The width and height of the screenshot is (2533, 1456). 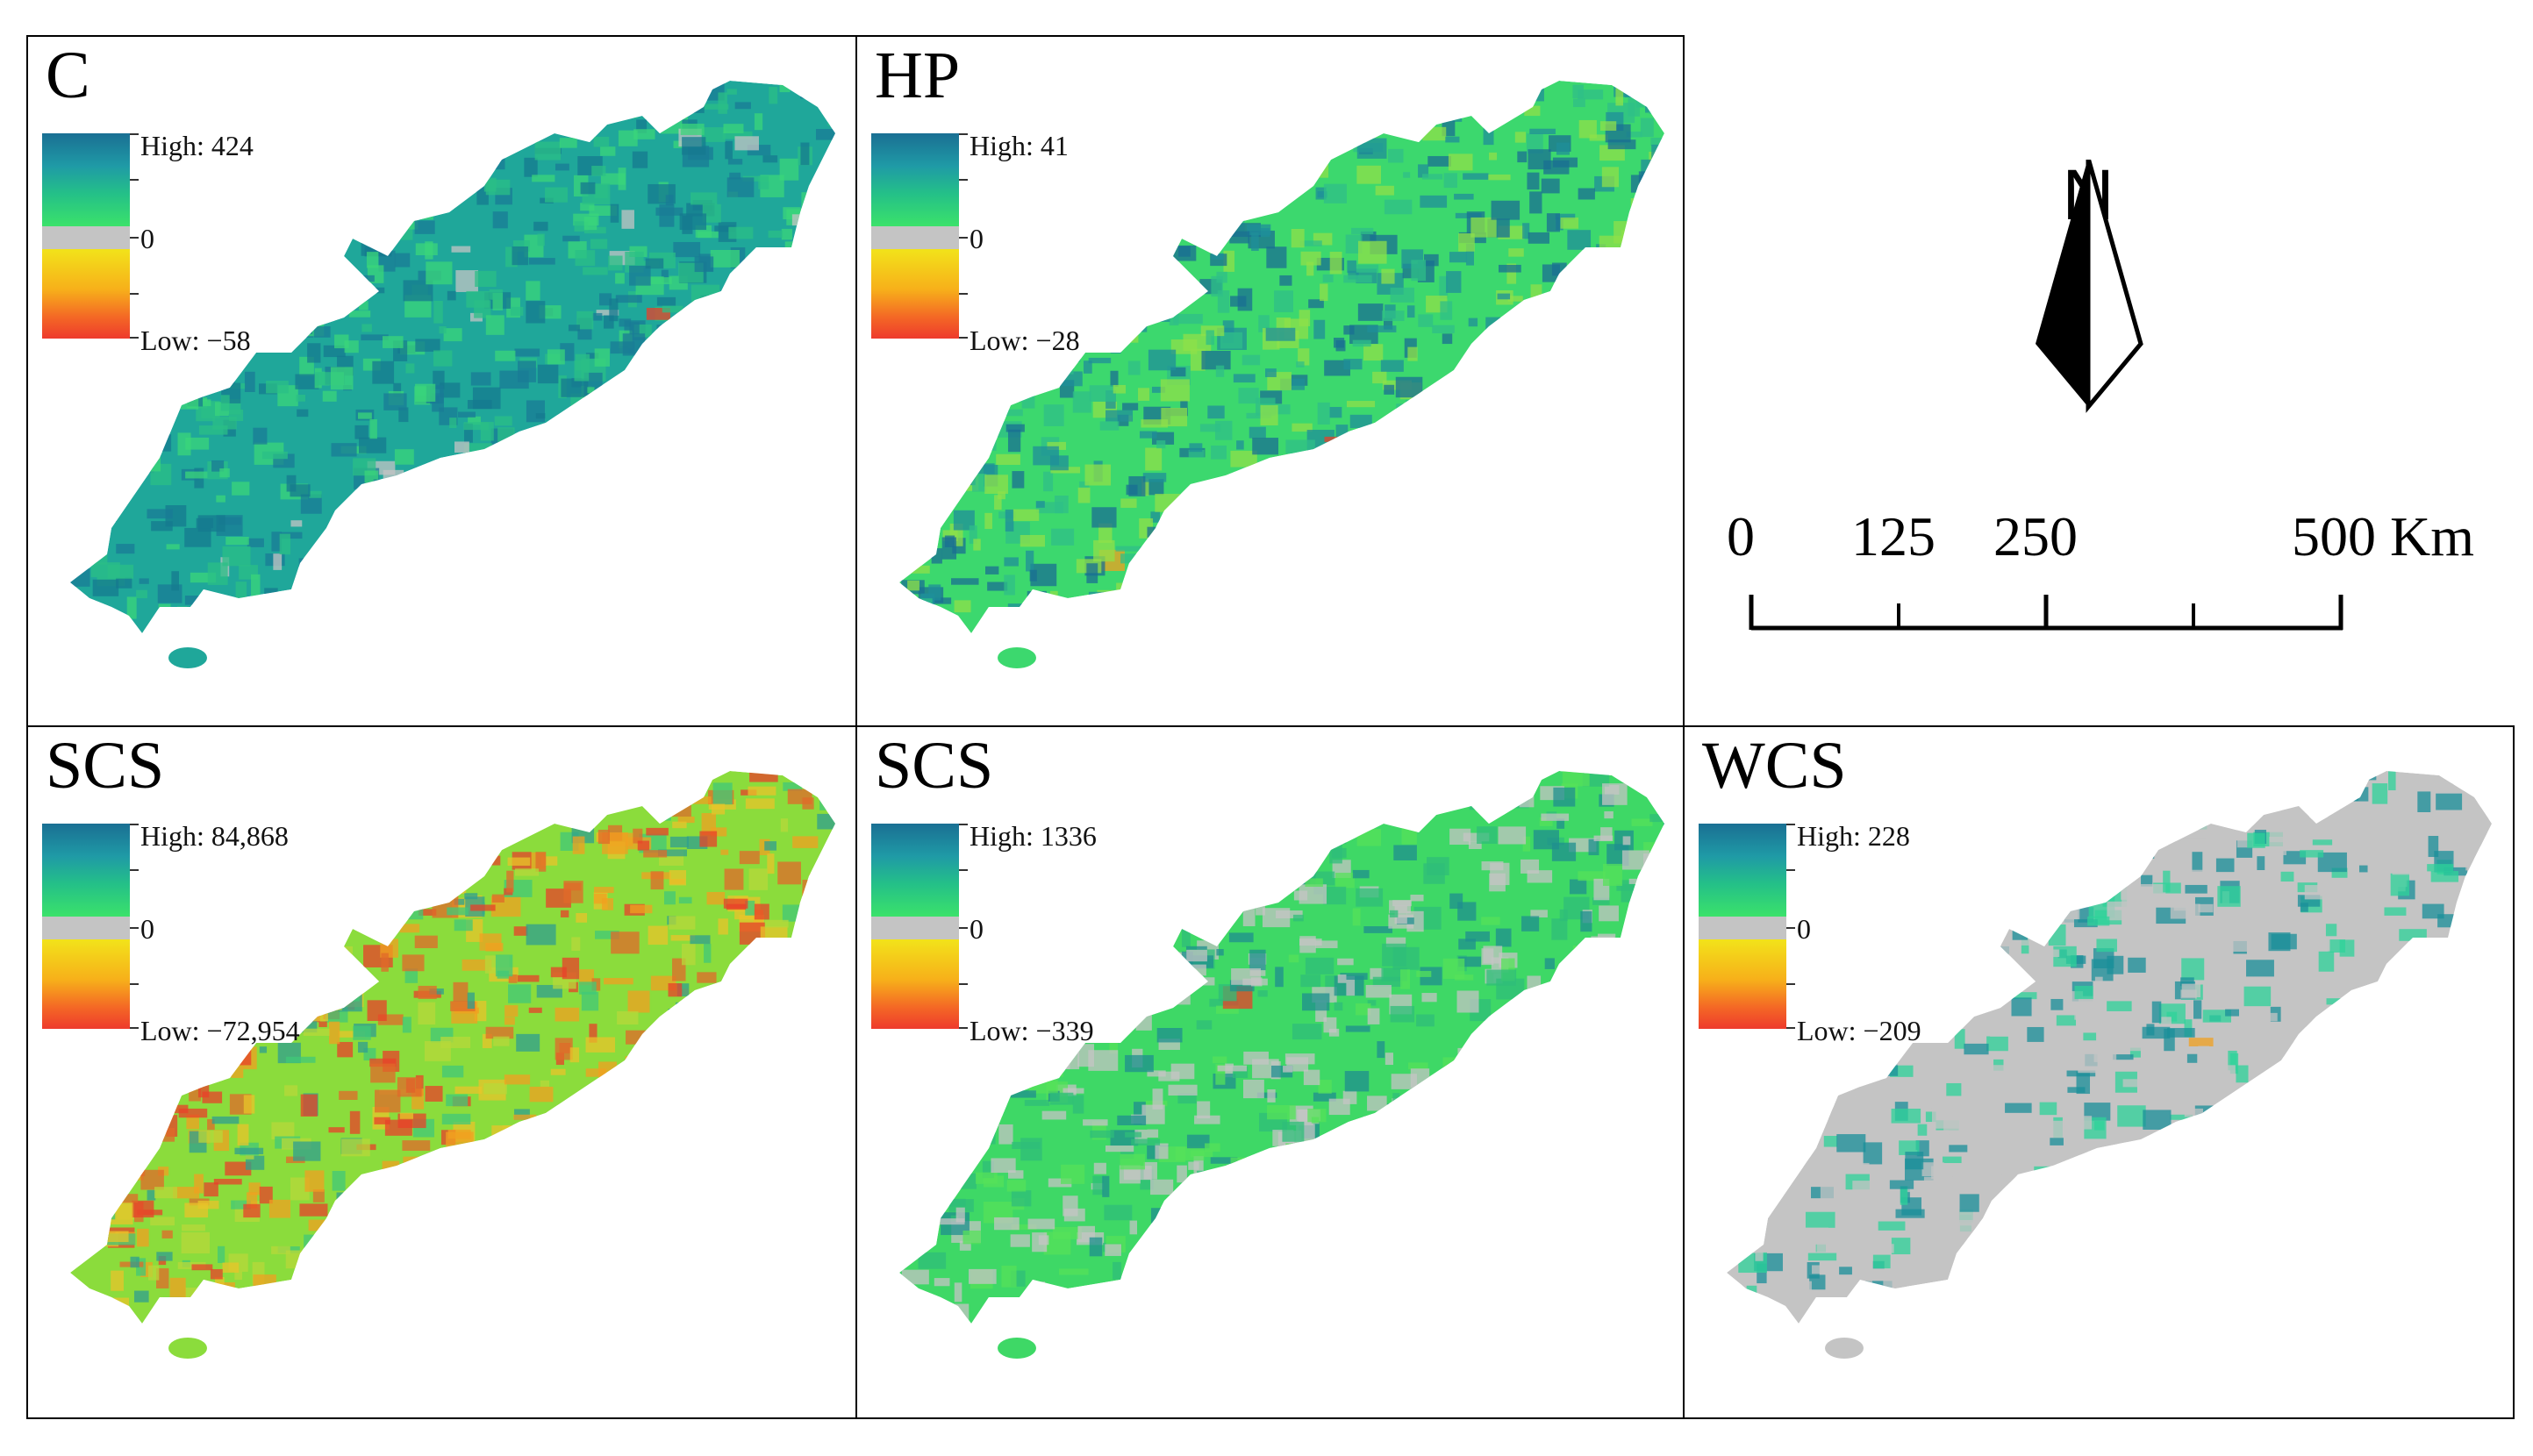 What do you see at coordinates (1270, 726) in the screenshot?
I see `frame-middle-row` at bounding box center [1270, 726].